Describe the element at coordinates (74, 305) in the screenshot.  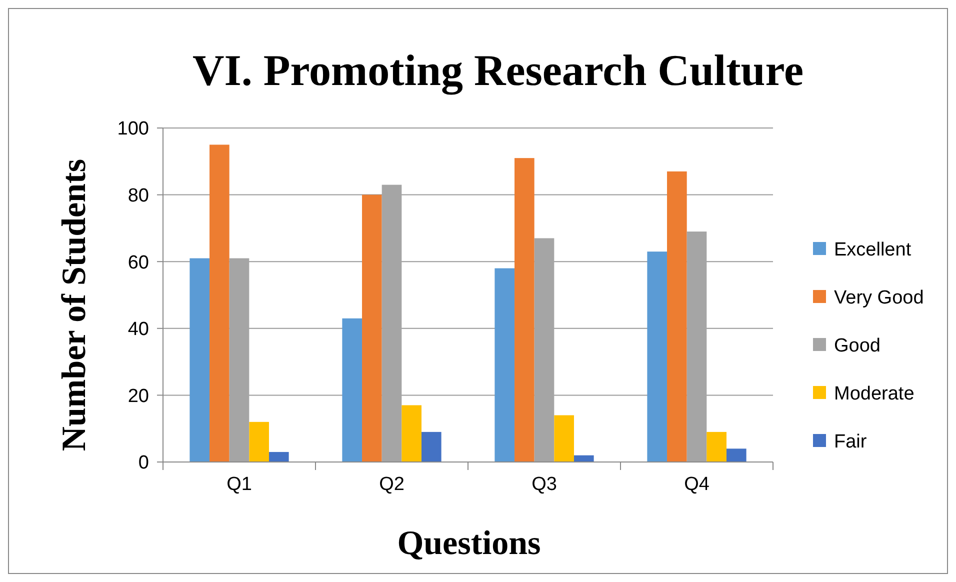
I see `y-axis-title: Number of Students` at that location.